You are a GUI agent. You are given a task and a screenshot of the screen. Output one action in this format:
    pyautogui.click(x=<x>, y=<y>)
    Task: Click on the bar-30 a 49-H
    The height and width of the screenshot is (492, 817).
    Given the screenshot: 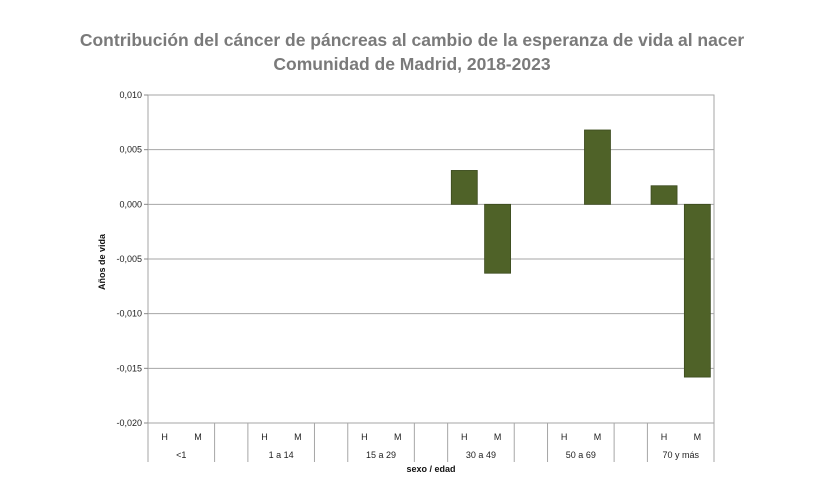 What is the action you would take?
    pyautogui.click(x=464, y=187)
    